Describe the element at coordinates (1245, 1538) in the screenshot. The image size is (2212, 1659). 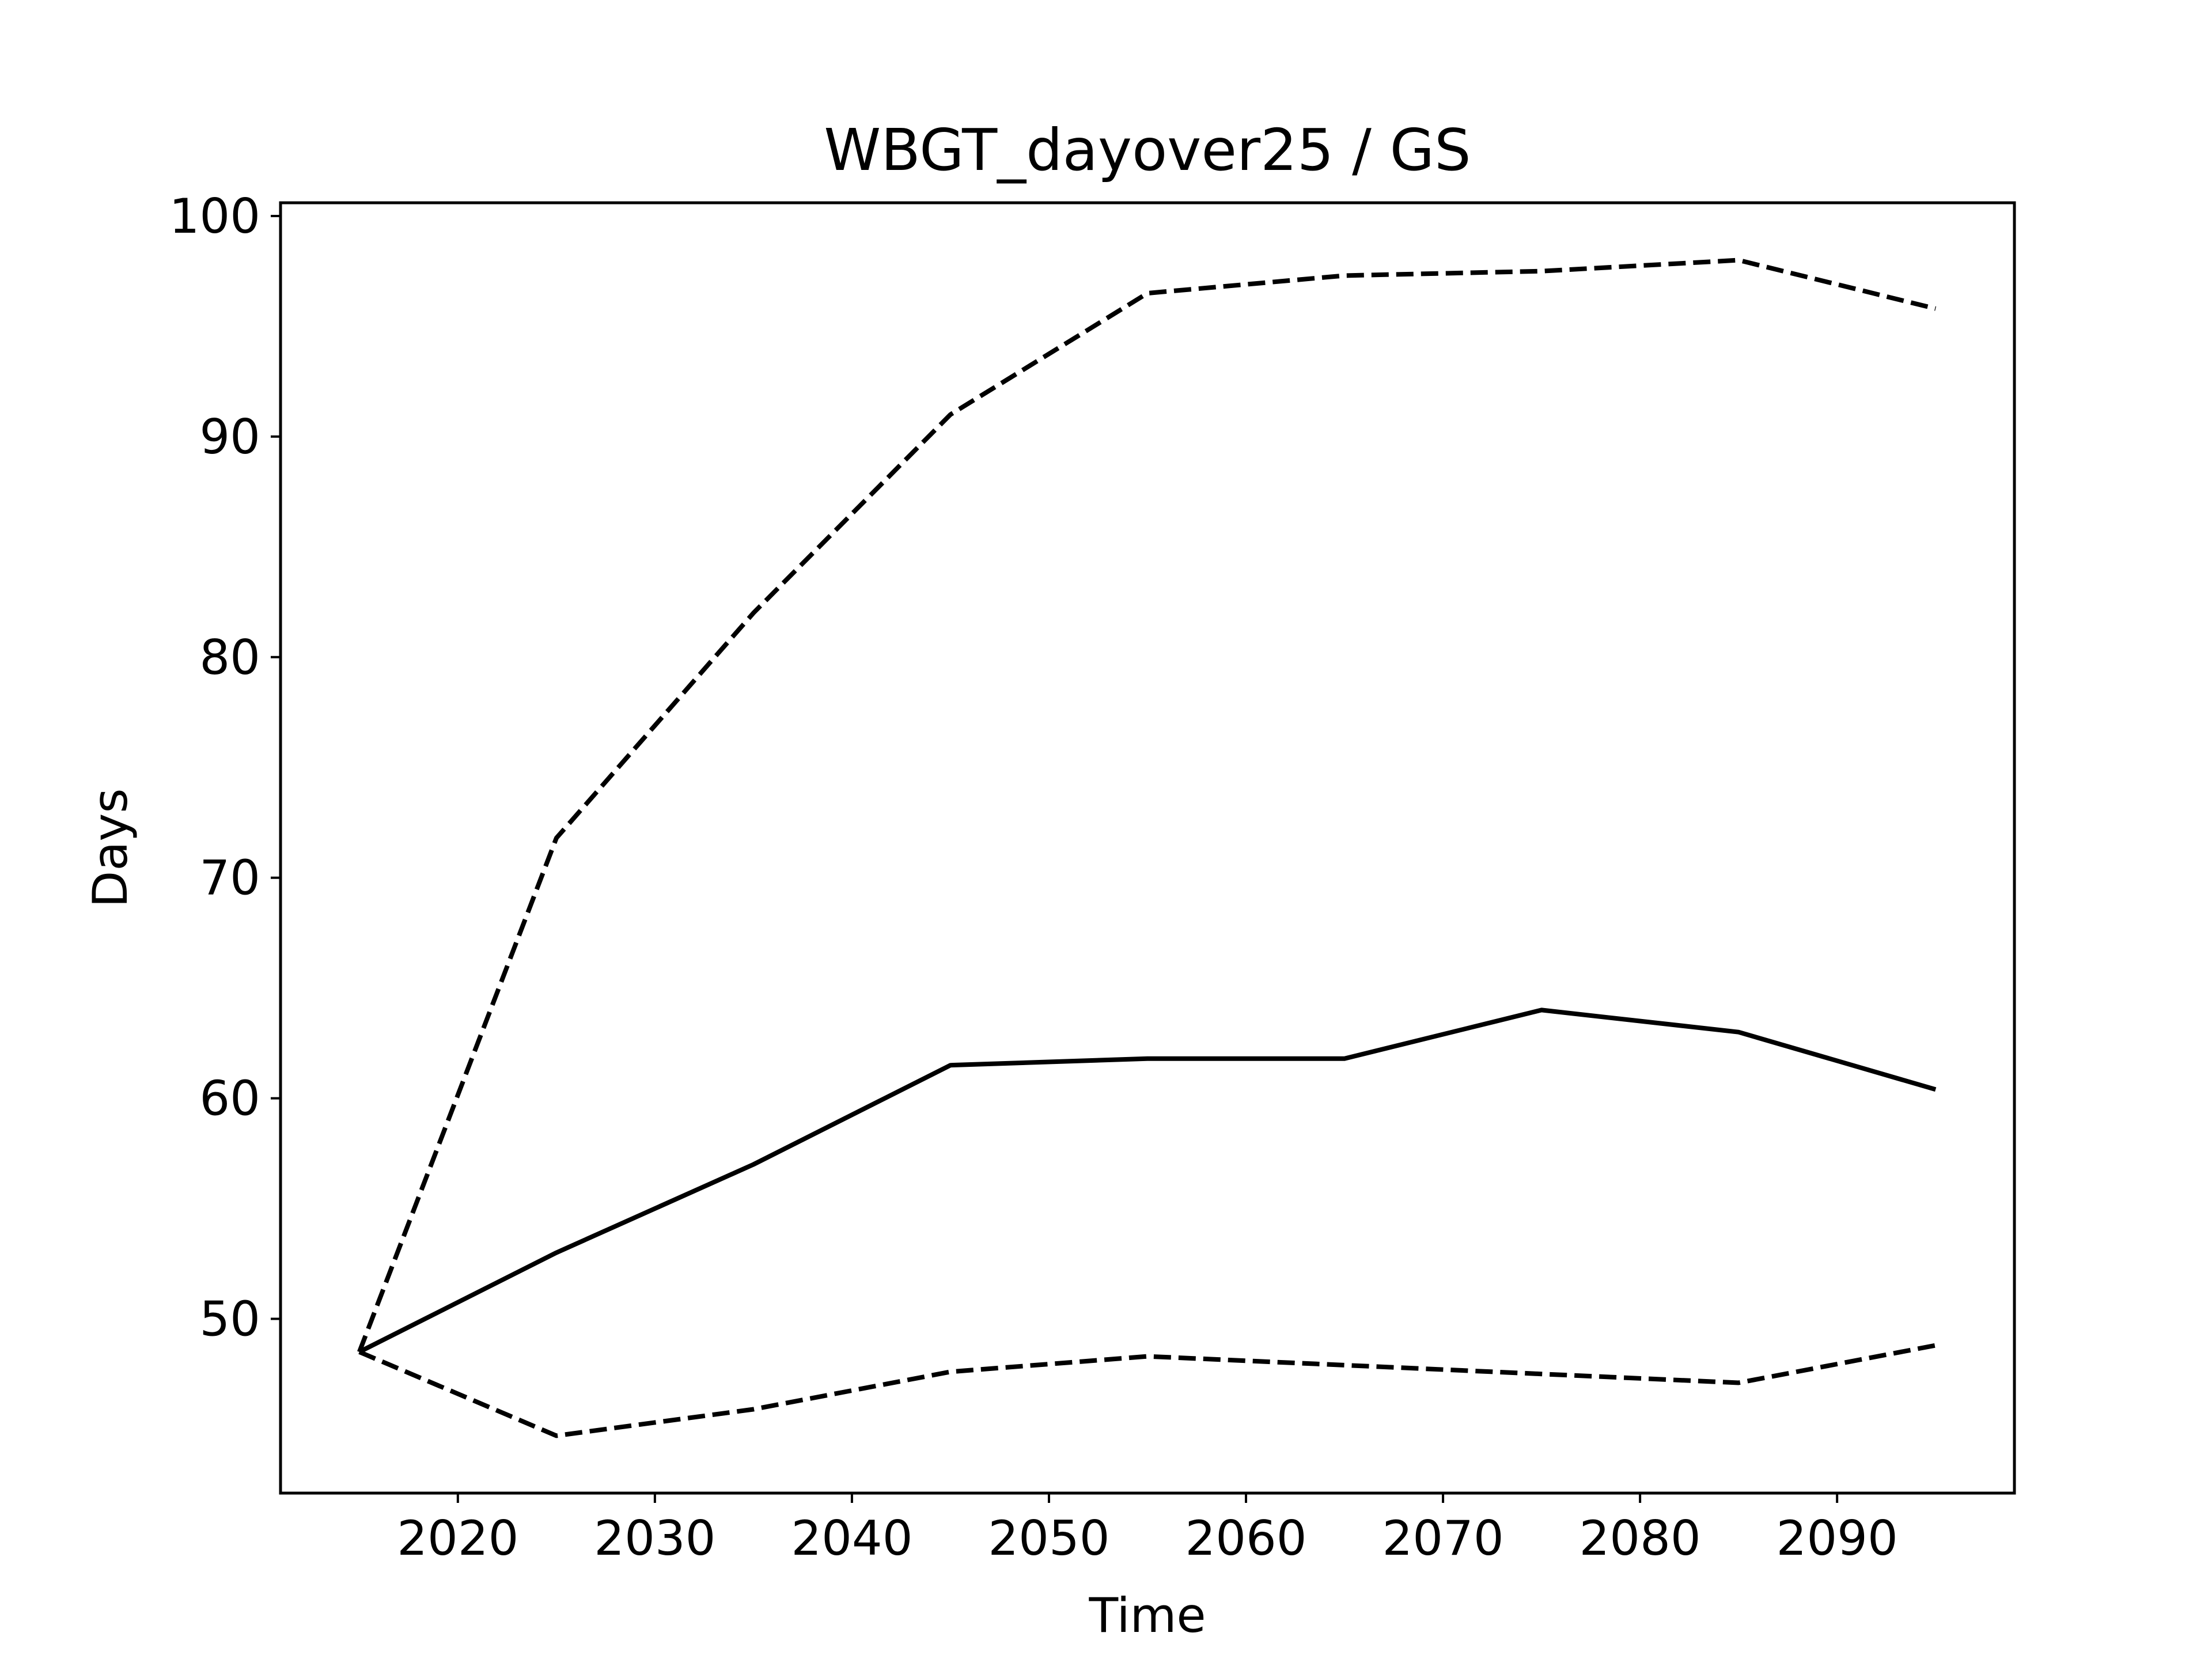
I see `x-tick-label: 2060` at that location.